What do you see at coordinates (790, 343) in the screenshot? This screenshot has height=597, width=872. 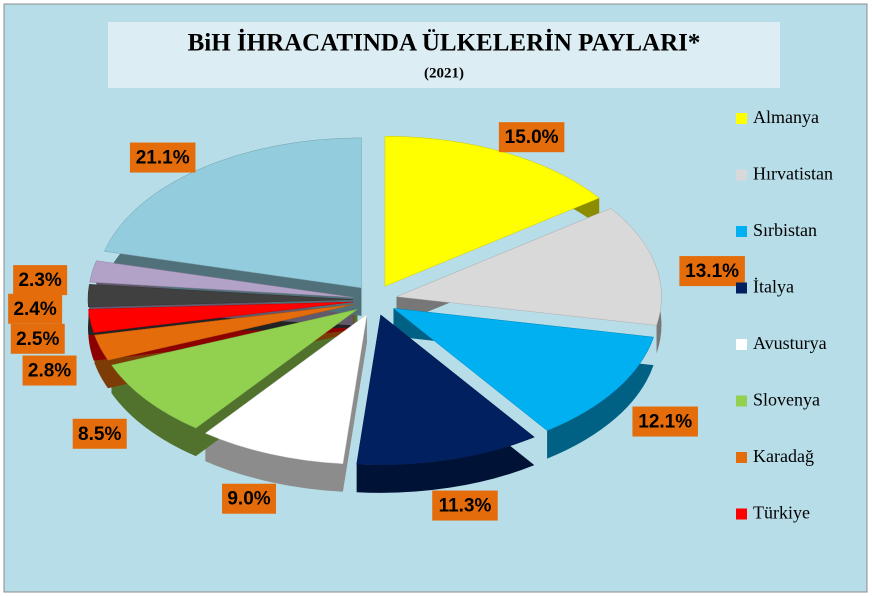 I see `legend-label: Avusturya` at bounding box center [790, 343].